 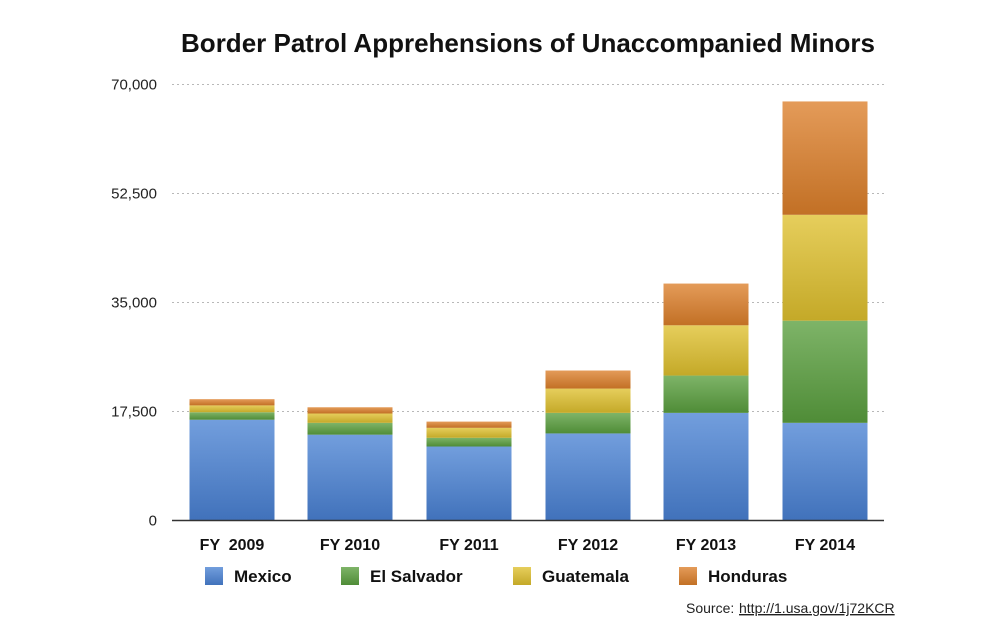 What do you see at coordinates (153, 521) in the screenshot?
I see `y-tick-label: 0` at bounding box center [153, 521].